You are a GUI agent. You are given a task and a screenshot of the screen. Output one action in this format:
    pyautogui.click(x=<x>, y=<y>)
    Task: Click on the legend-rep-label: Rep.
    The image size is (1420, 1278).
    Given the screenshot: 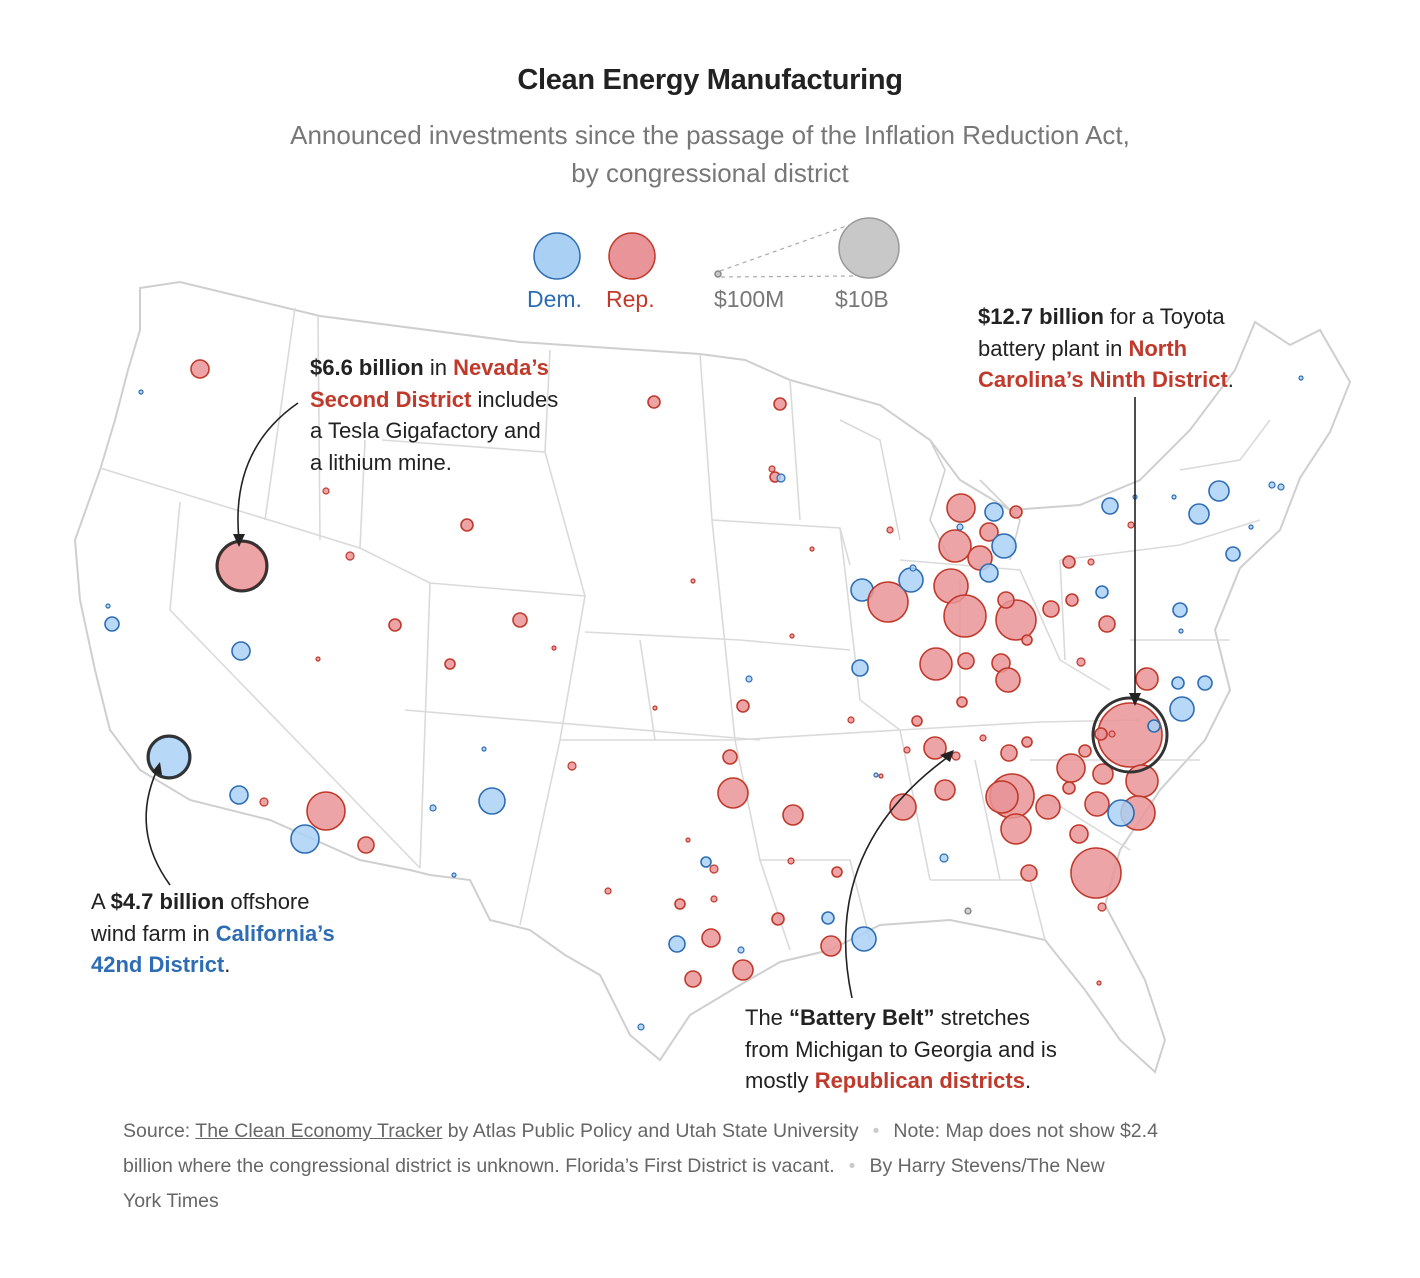 What is the action you would take?
    pyautogui.click(x=630, y=299)
    